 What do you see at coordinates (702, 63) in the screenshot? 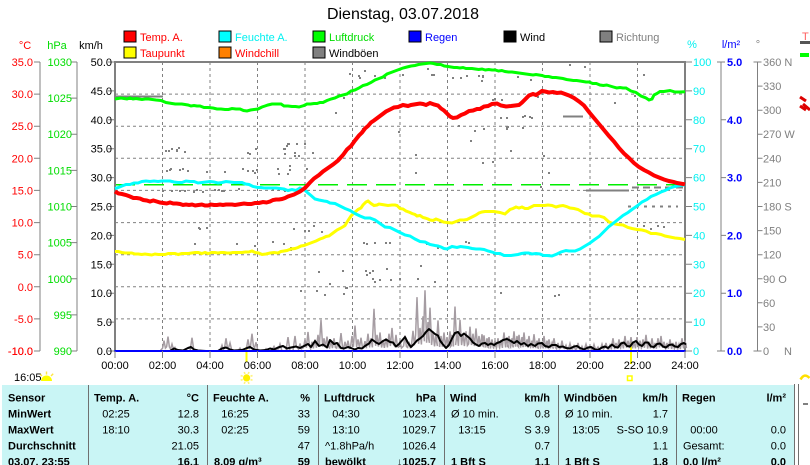
I see `svg-text: 100` at bounding box center [702, 63].